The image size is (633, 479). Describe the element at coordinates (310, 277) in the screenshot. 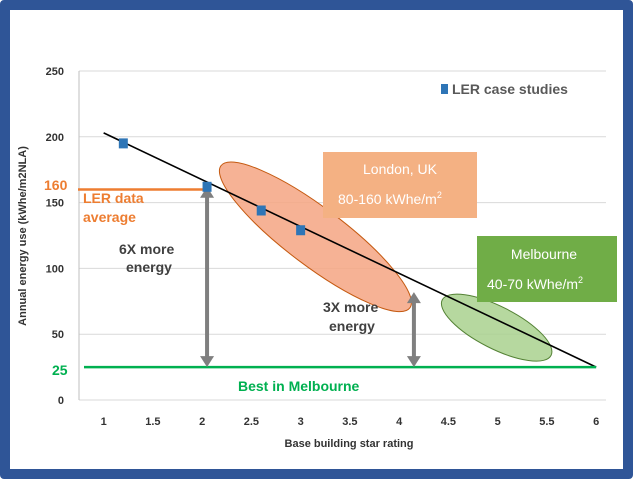

I see `arrows` at that location.